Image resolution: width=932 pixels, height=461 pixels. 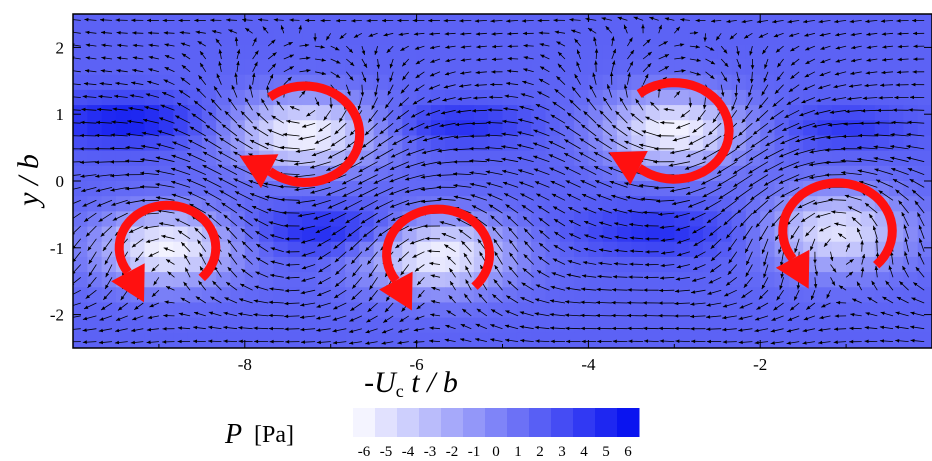 I want to click on vortex-rotation-arrow, so click(x=166, y=251).